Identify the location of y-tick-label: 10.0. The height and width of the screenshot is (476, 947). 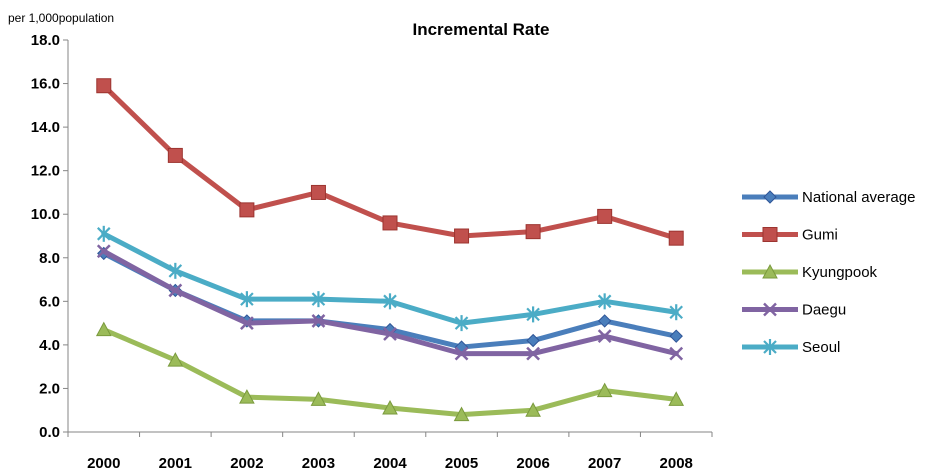
(45, 214).